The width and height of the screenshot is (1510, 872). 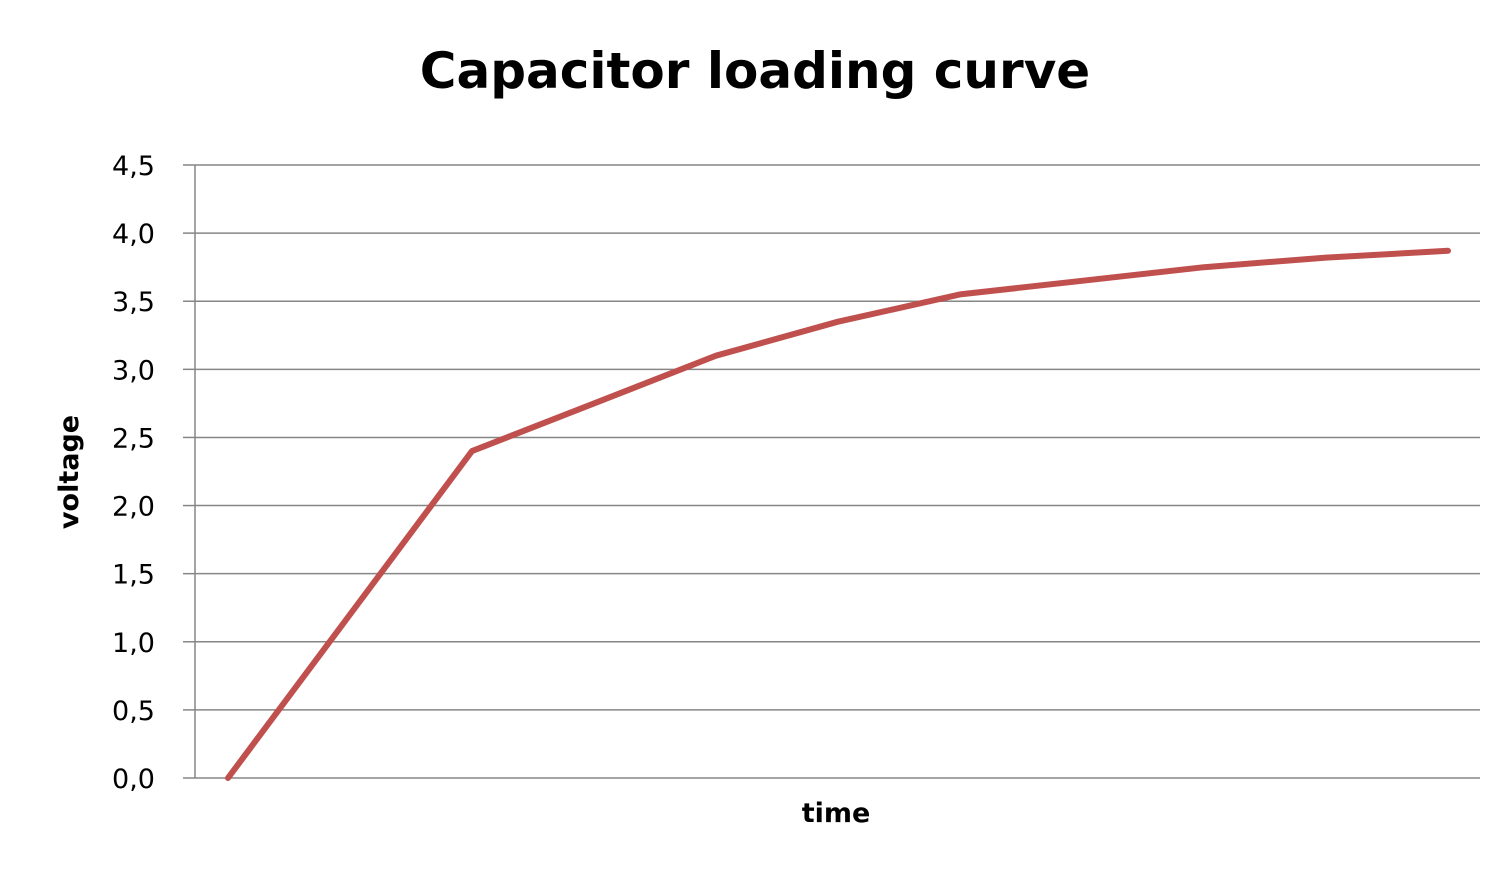 I want to click on y-tick-label: 0,5, so click(x=133, y=711).